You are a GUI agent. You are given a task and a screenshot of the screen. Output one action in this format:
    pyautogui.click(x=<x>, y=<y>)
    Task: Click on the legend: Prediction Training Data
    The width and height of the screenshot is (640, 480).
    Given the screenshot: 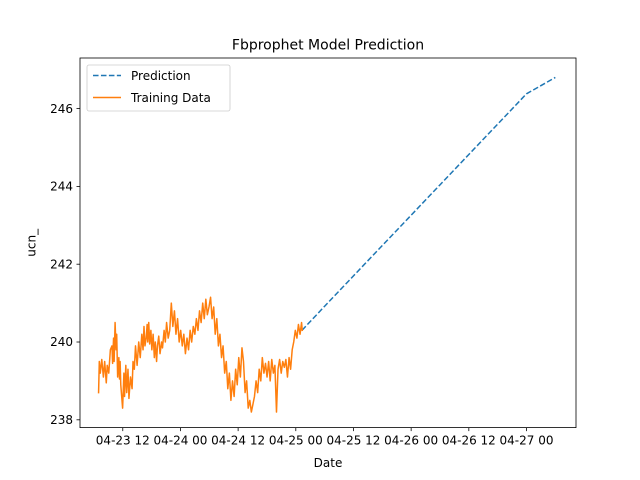 What is the action you would take?
    pyautogui.click(x=158, y=88)
    